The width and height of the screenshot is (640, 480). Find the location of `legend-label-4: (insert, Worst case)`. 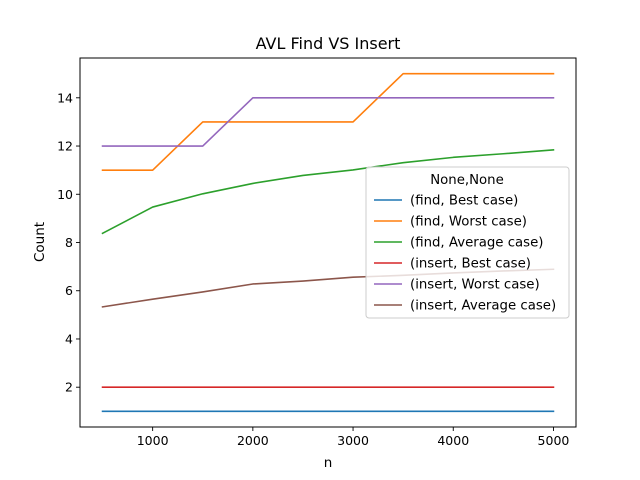

legend-label-4: (insert, Worst case) is located at coordinates (475, 285).